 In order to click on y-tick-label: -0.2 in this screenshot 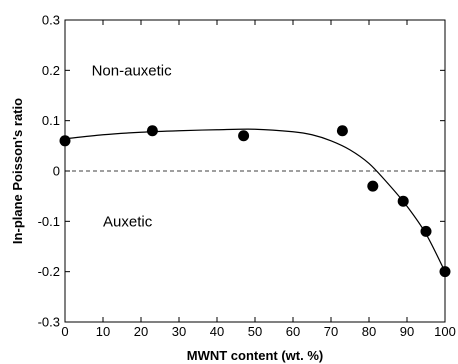, I will do `click(49, 271)`.